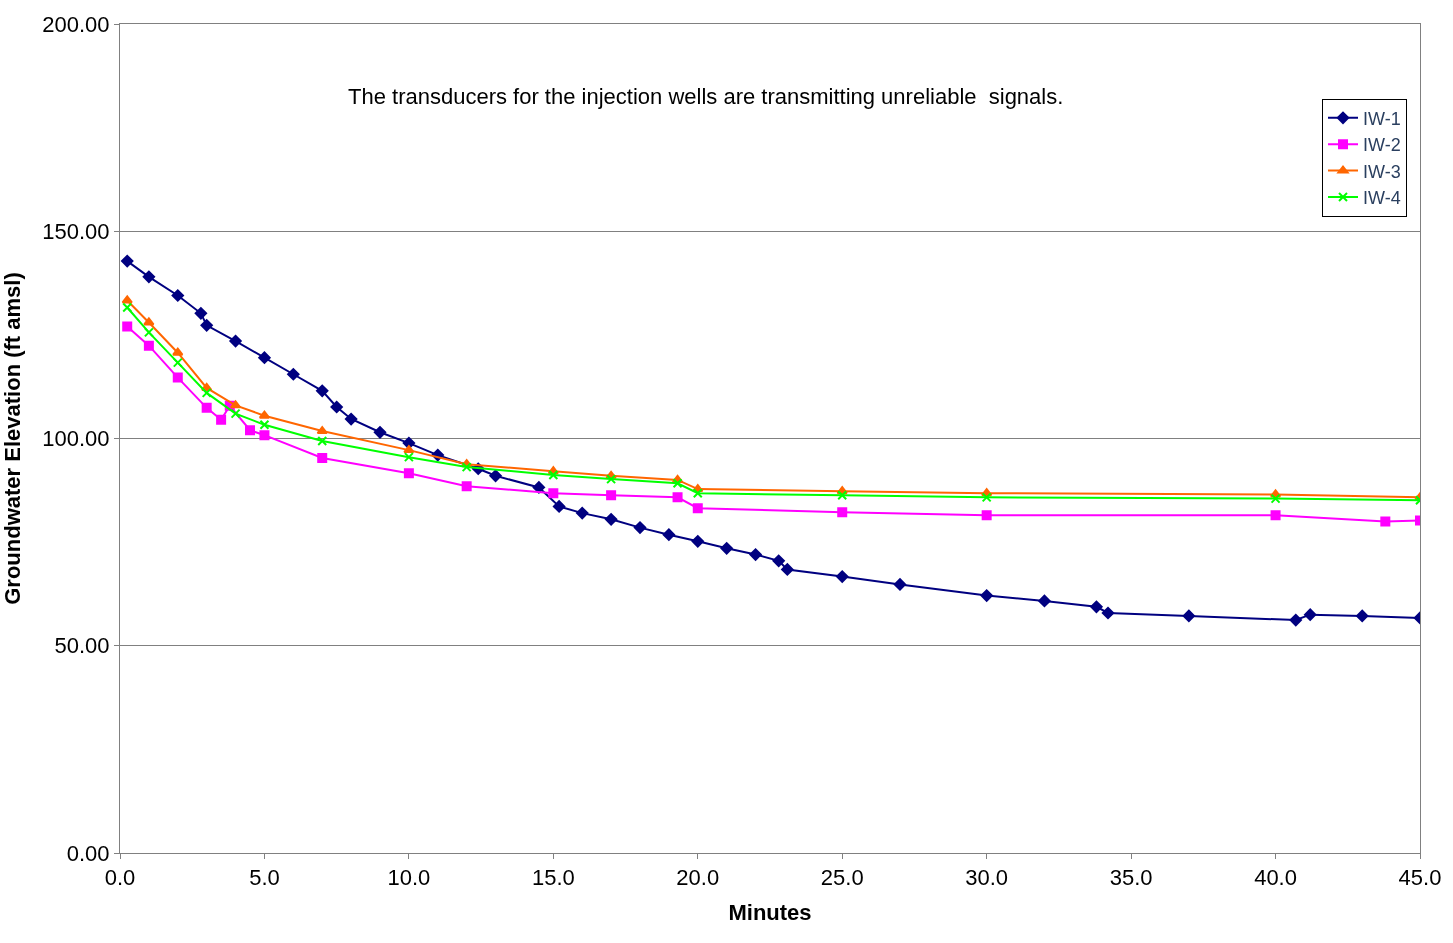  What do you see at coordinates (1382, 198) in the screenshot?
I see `legend-label: IW-4` at bounding box center [1382, 198].